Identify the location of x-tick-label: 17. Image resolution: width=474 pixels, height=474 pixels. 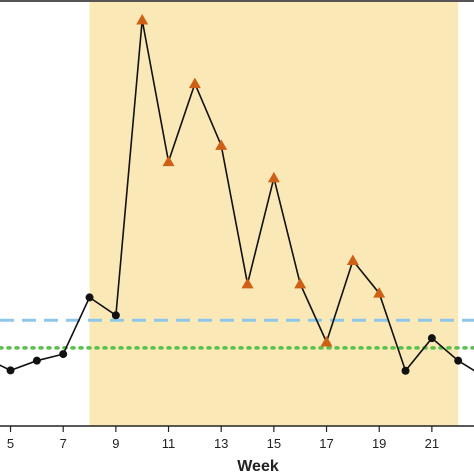
(326, 443).